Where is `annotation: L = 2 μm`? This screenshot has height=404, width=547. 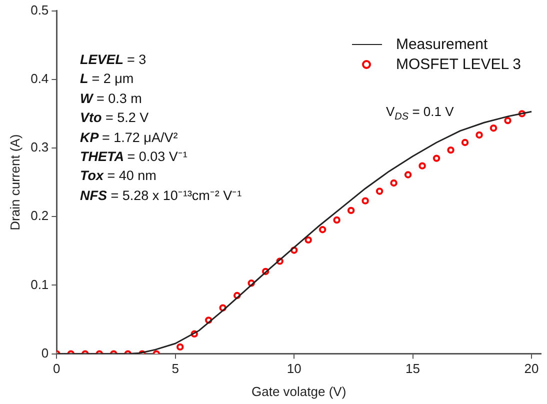 annotation: L = 2 μm is located at coordinates (107, 79).